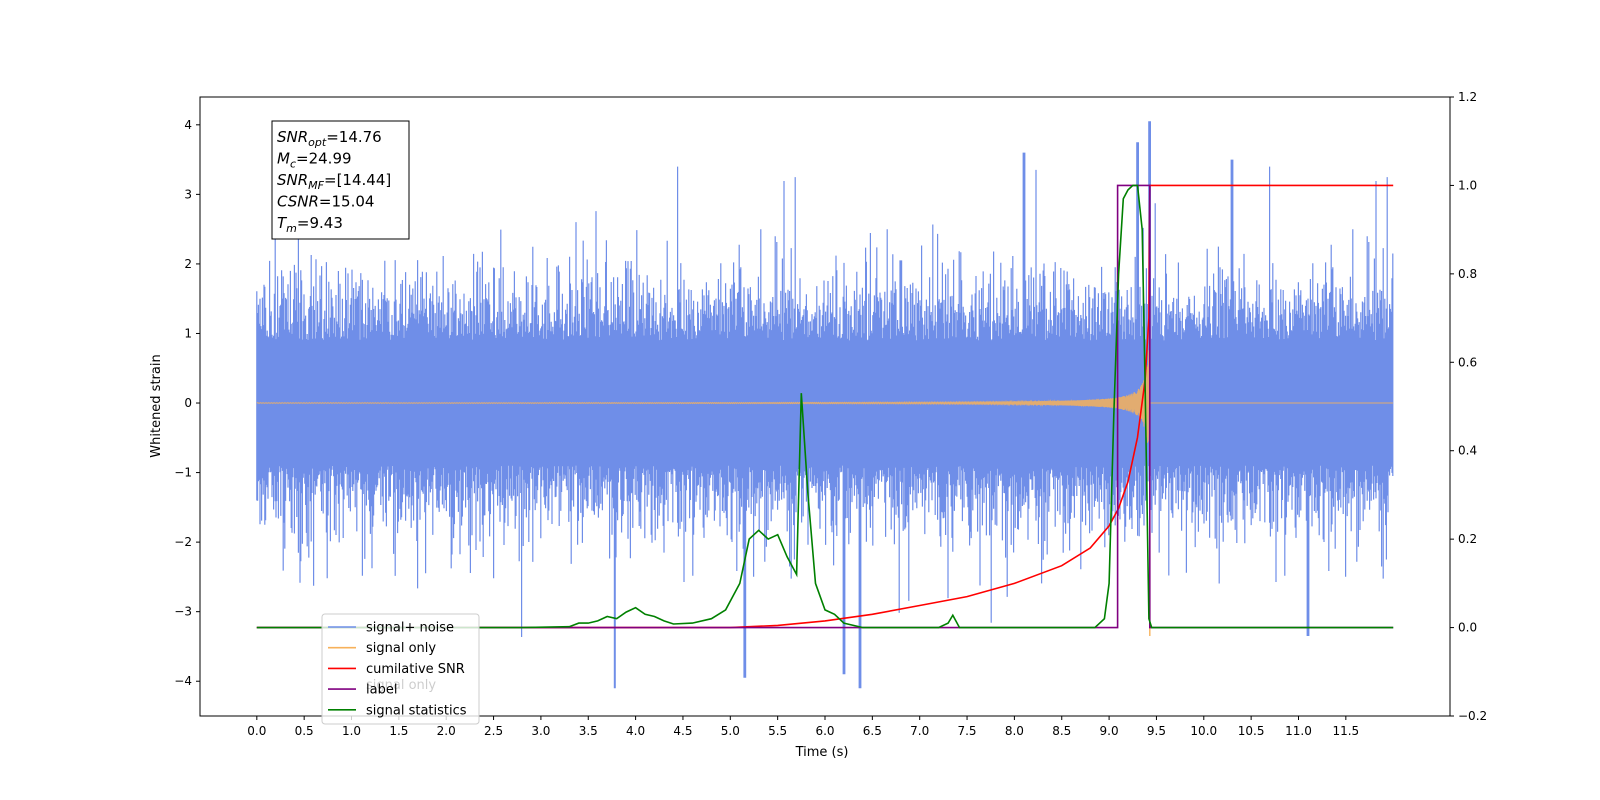 Image resolution: width=1600 pixels, height=800 pixels. Describe the element at coordinates (183, 681) in the screenshot. I see `y-tick-label: −4` at that location.